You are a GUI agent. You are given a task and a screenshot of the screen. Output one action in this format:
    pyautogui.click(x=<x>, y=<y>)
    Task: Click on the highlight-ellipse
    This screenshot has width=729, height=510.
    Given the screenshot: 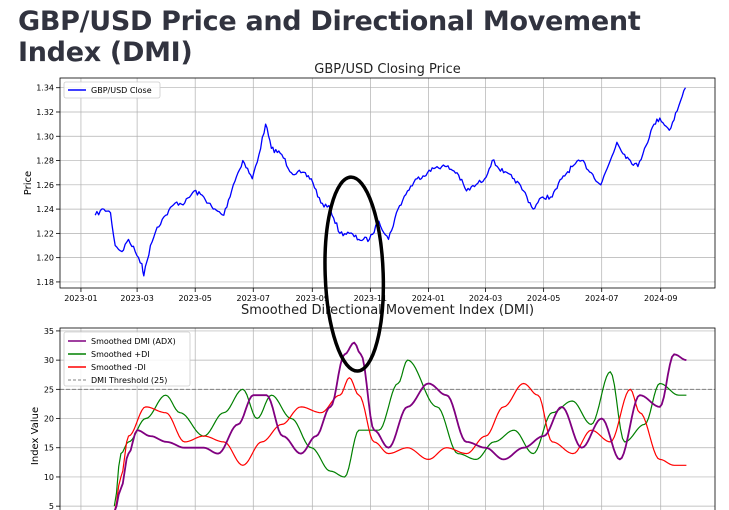 What is the action you would take?
    pyautogui.click(x=354, y=274)
    